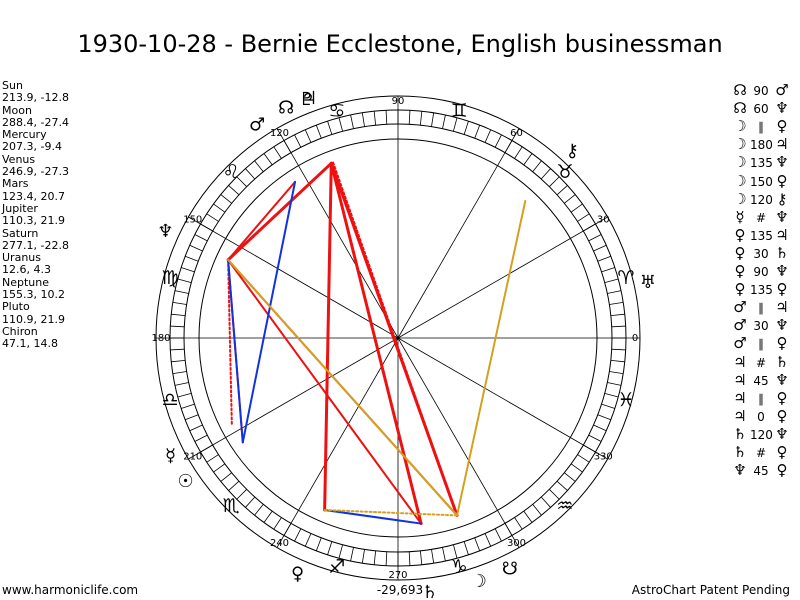 Image resolution: width=800 pixels, height=600 pixels. I want to click on zodiac-sign-glyph: ♍, so click(170, 278).